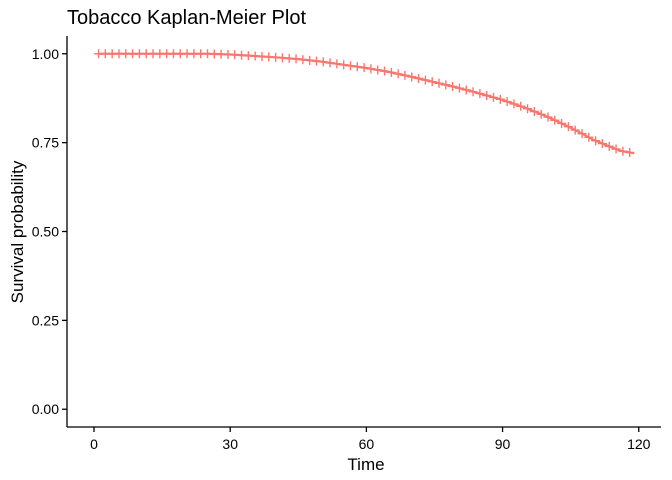 The image size is (672, 480). Describe the element at coordinates (230, 444) in the screenshot. I see `x-tick-label: 30` at that location.